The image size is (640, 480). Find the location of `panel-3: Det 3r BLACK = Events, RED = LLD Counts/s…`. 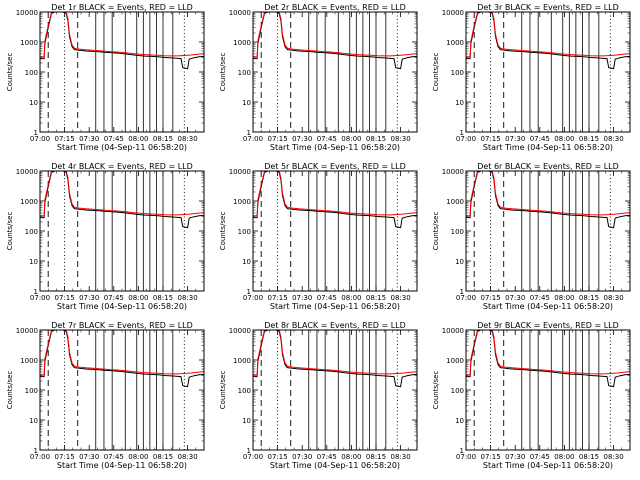

panel-3: Det 3r BLACK = Events, RED = LLD Counts/s… is located at coordinates (531, 77).